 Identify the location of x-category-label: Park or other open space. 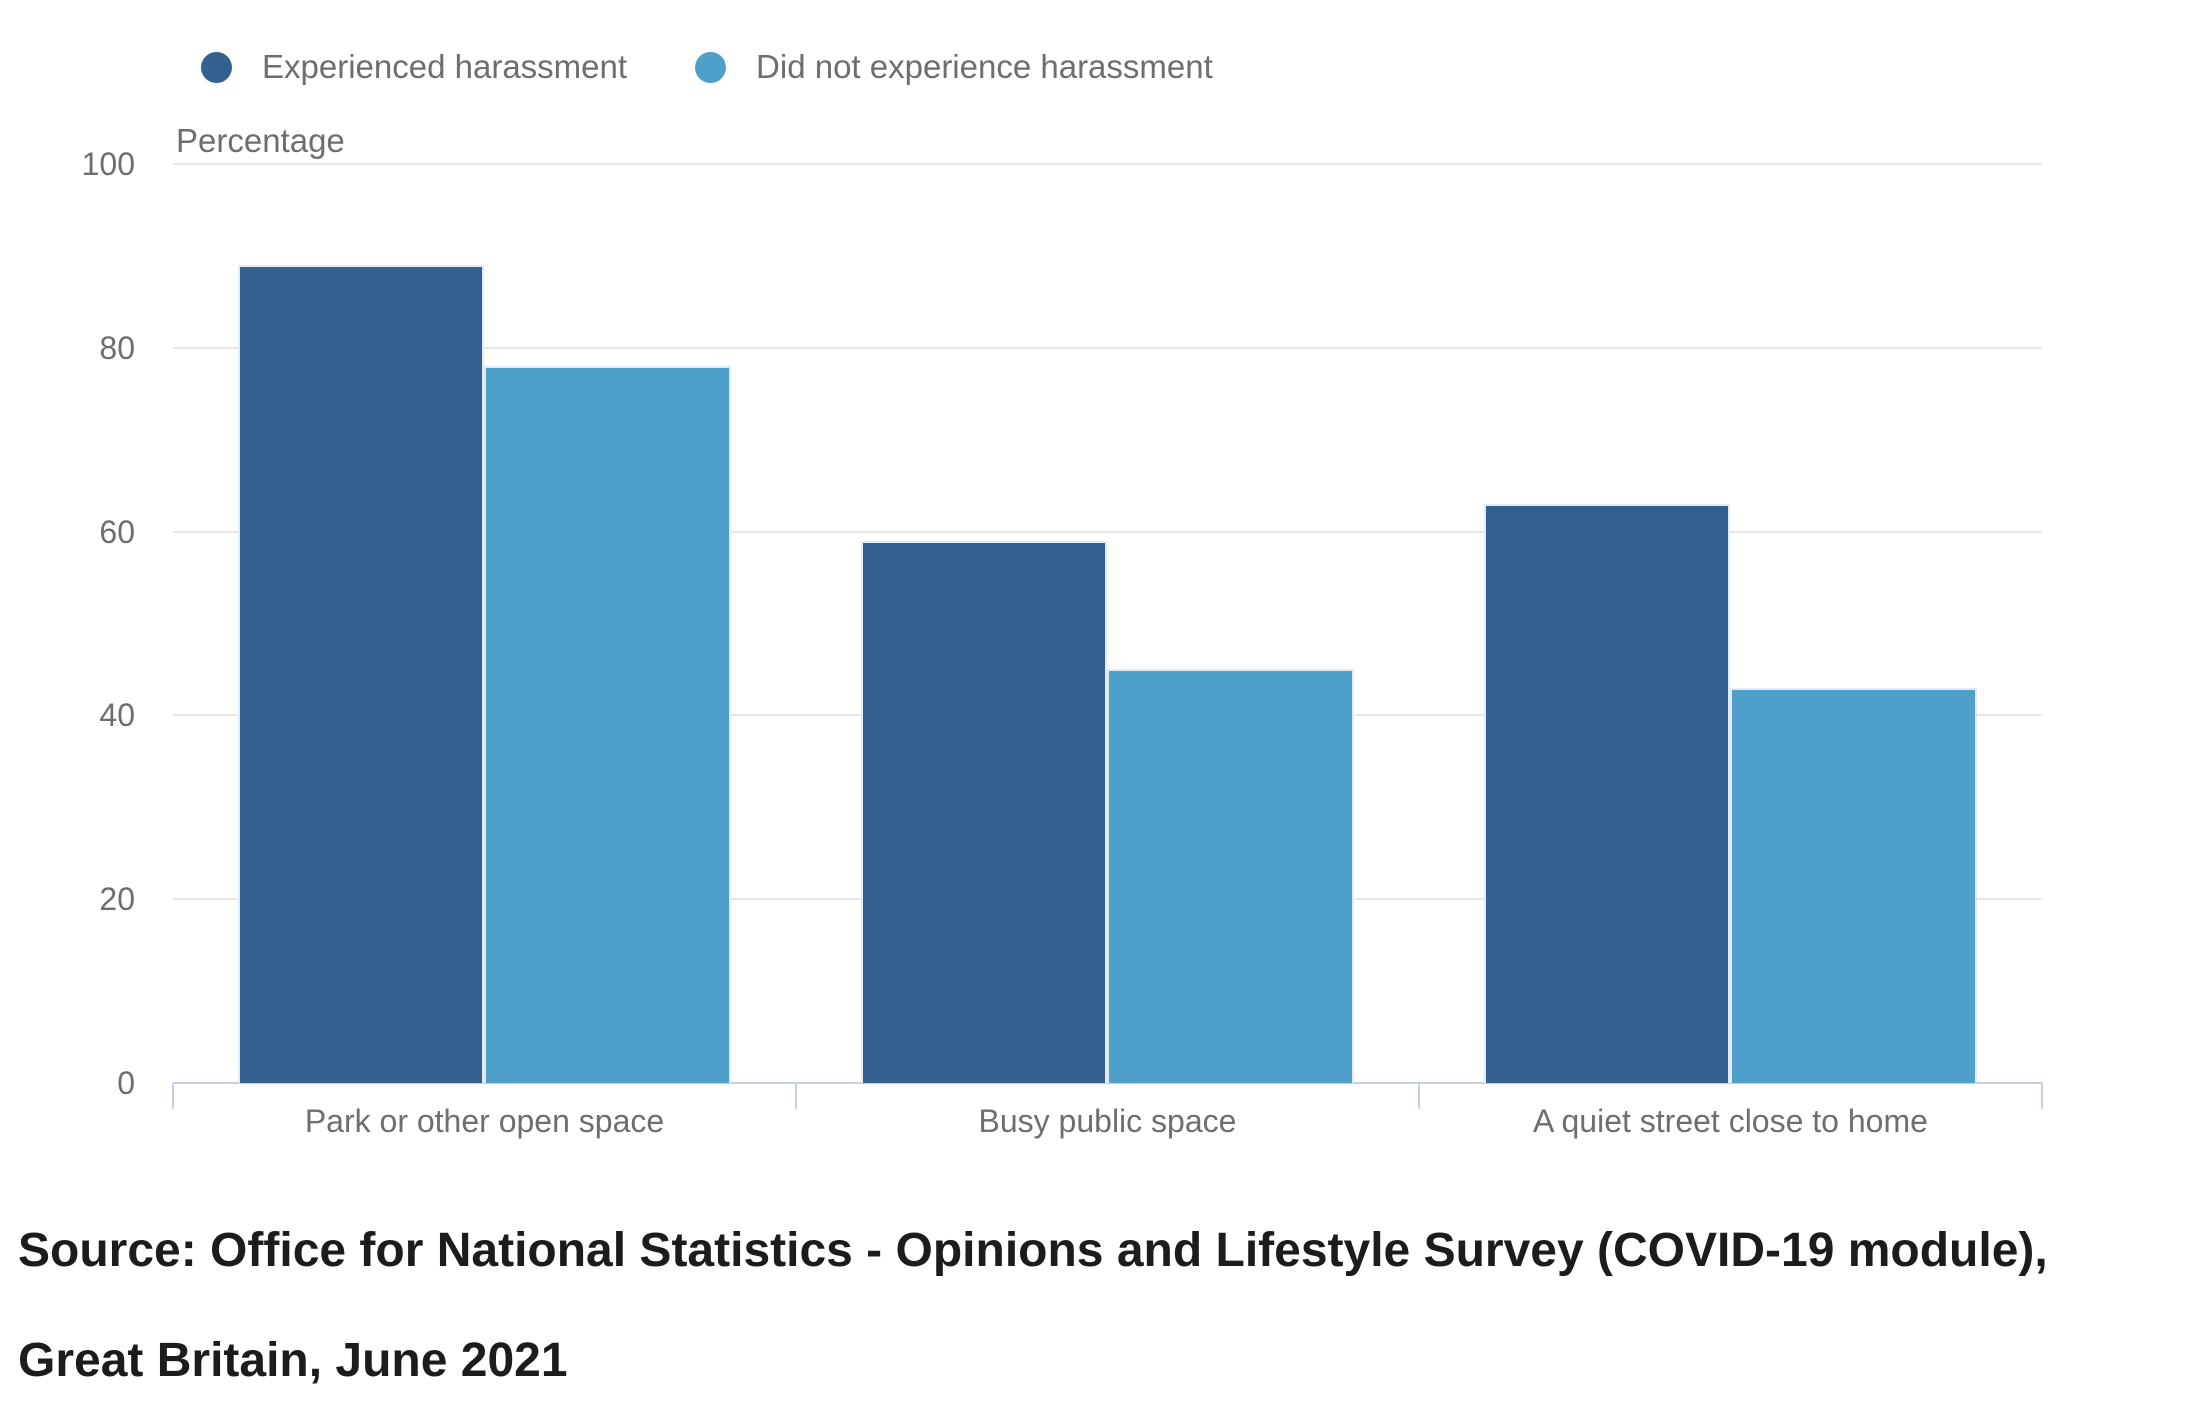
(484, 1121).